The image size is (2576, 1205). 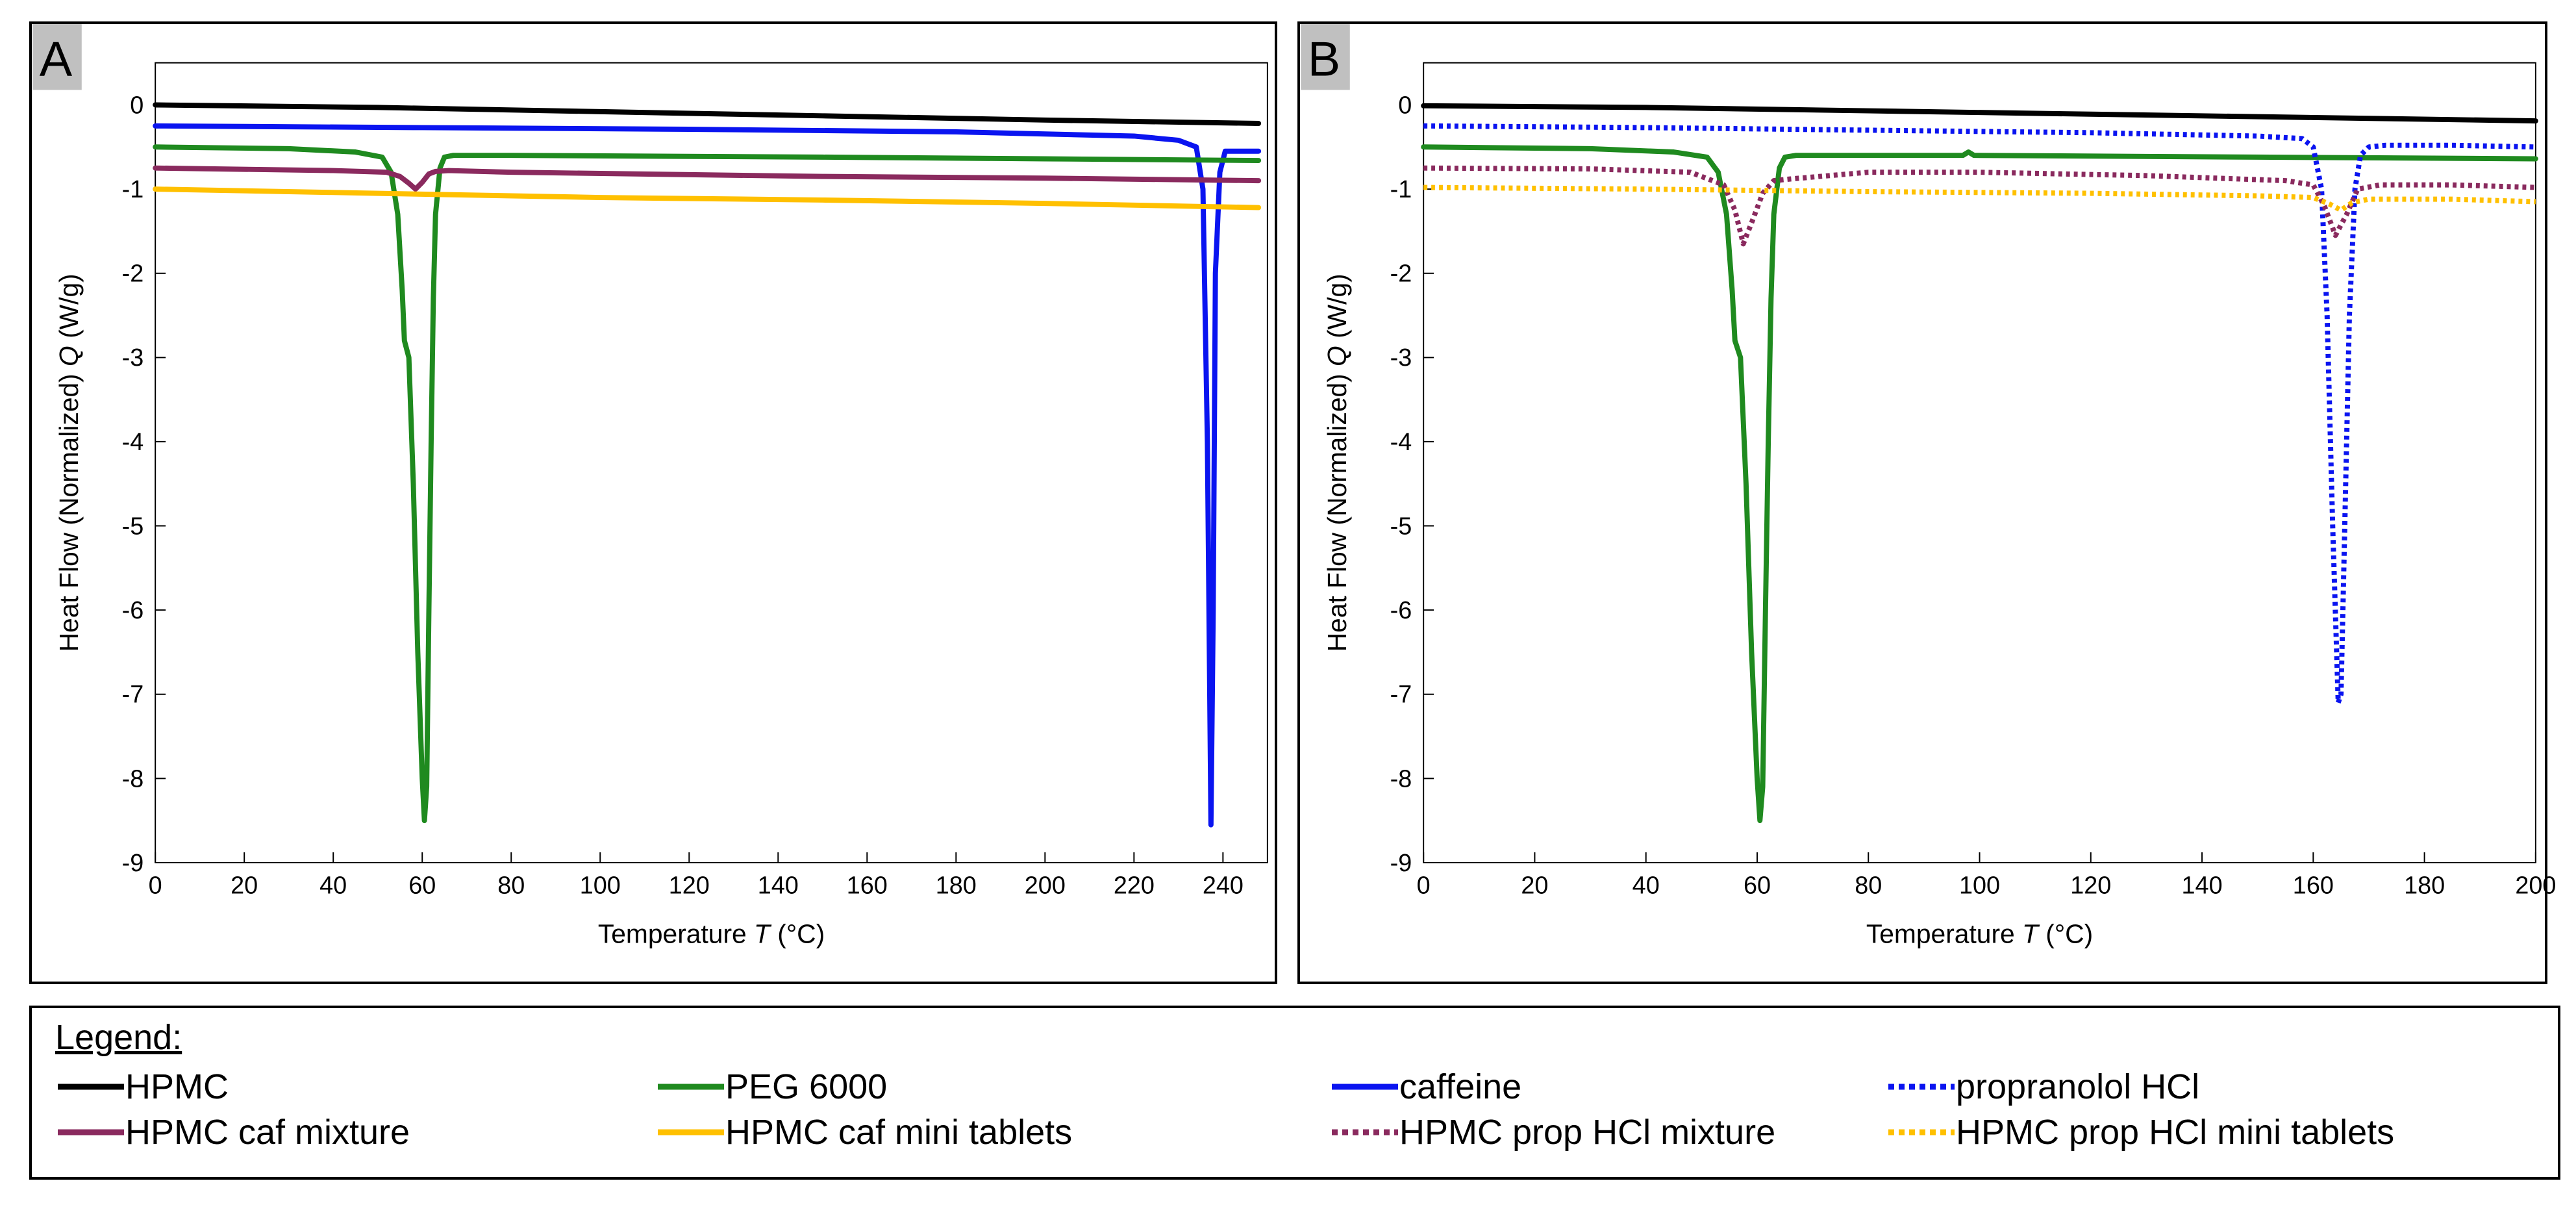 What do you see at coordinates (2313, 886) in the screenshot?
I see `chart-b-x-tick-label: 160` at bounding box center [2313, 886].